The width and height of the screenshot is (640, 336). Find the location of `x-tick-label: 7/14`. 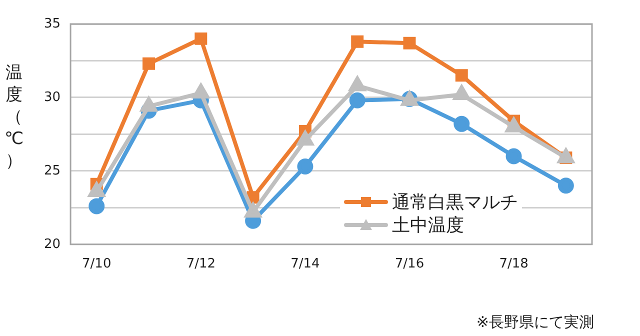

x-tick-label: 7/14 is located at coordinates (305, 264).